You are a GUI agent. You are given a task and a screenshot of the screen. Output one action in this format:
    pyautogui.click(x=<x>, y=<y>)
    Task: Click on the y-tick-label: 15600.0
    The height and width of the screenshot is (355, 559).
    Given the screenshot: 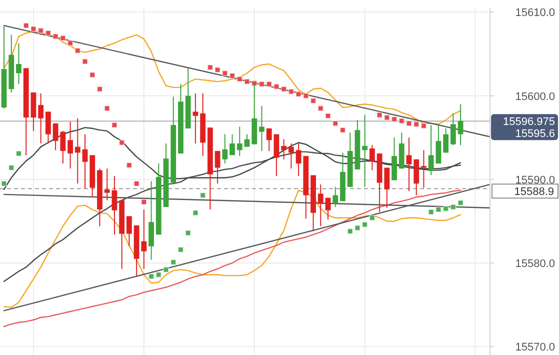 What is the action you would take?
    pyautogui.click(x=535, y=96)
    